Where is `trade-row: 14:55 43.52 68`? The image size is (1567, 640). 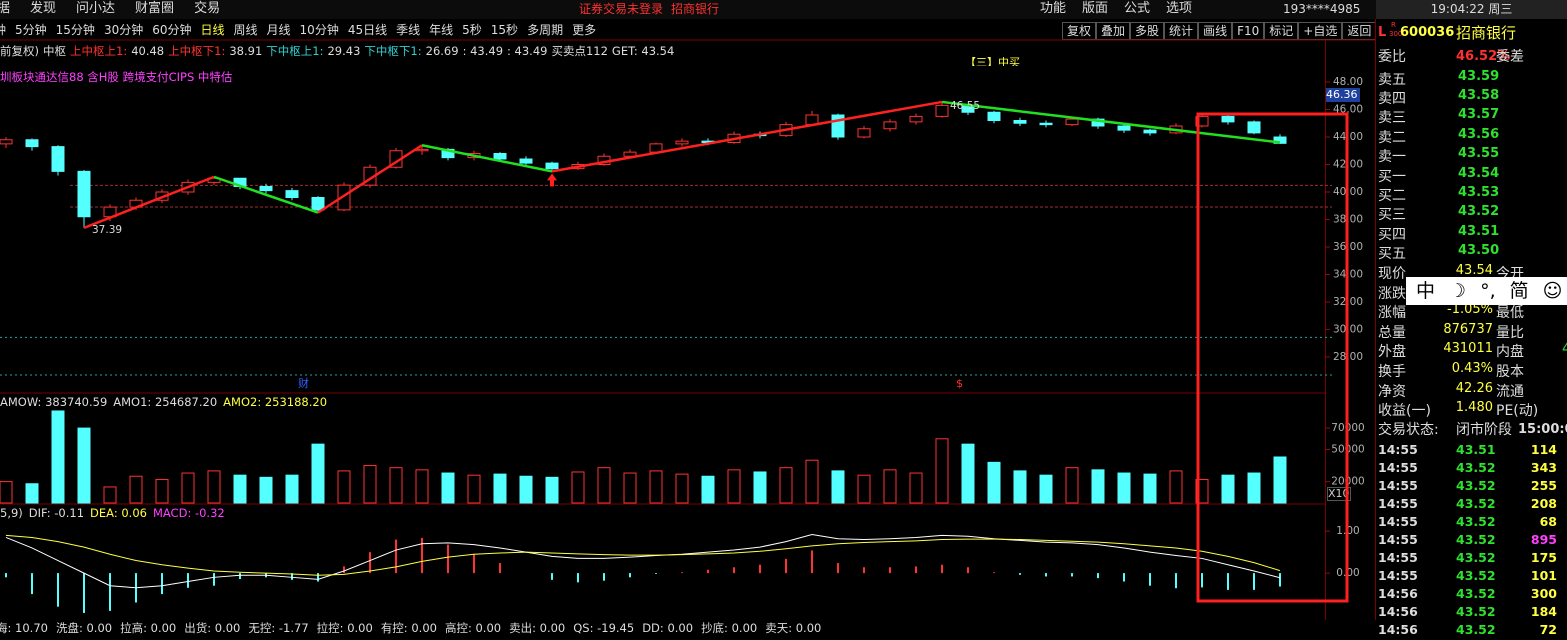 trade-row: 14:55 43.52 68 is located at coordinates (1472, 523).